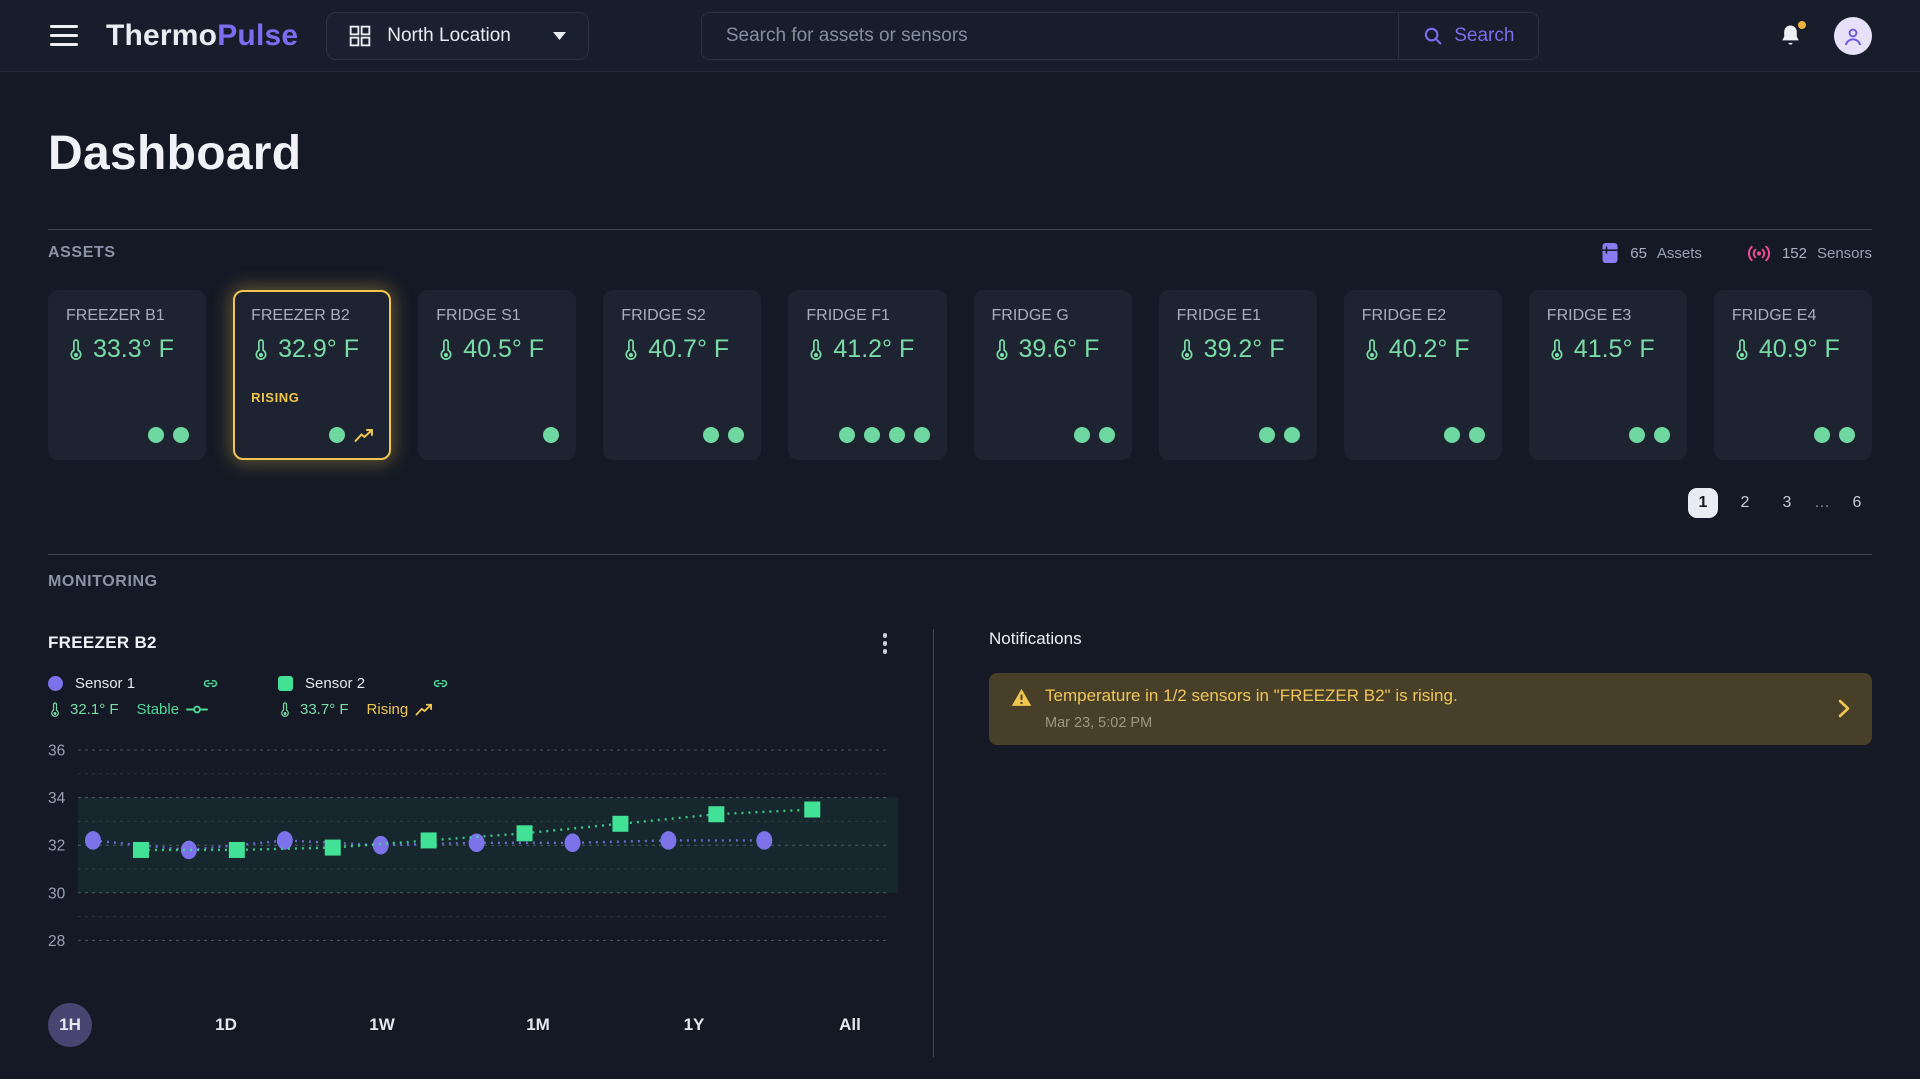 The width and height of the screenshot is (1920, 1079). I want to click on asset-card-title: FRIDGE E1, so click(1219, 315).